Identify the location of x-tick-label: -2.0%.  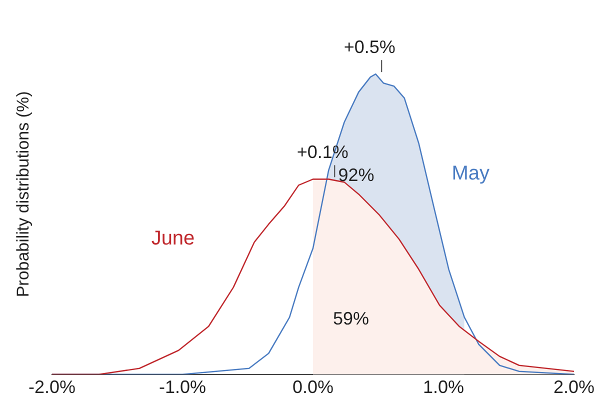
(52, 387).